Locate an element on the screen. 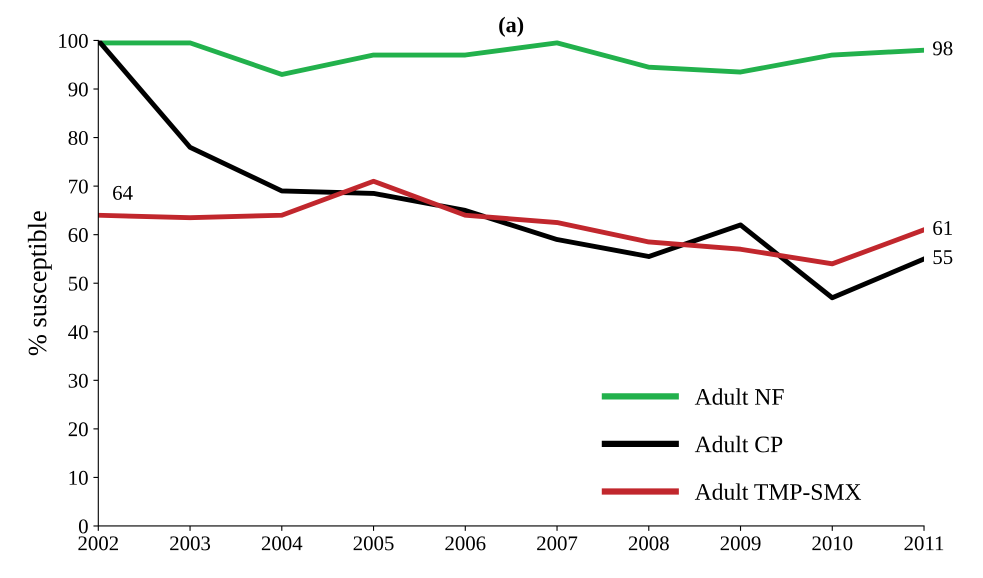 The image size is (983, 578). legend-label: Adult CP is located at coordinates (738, 444).